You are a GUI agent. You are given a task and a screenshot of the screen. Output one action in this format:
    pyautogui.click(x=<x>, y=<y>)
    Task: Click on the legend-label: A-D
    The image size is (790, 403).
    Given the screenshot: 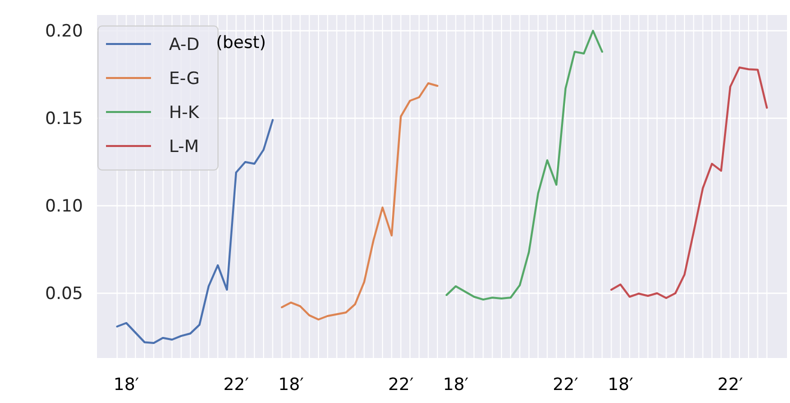 What is the action you would take?
    pyautogui.click(x=184, y=44)
    